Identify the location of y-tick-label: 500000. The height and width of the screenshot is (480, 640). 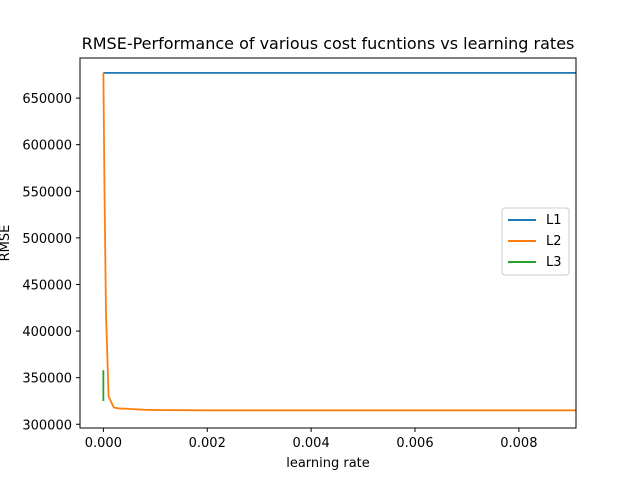
(47, 239).